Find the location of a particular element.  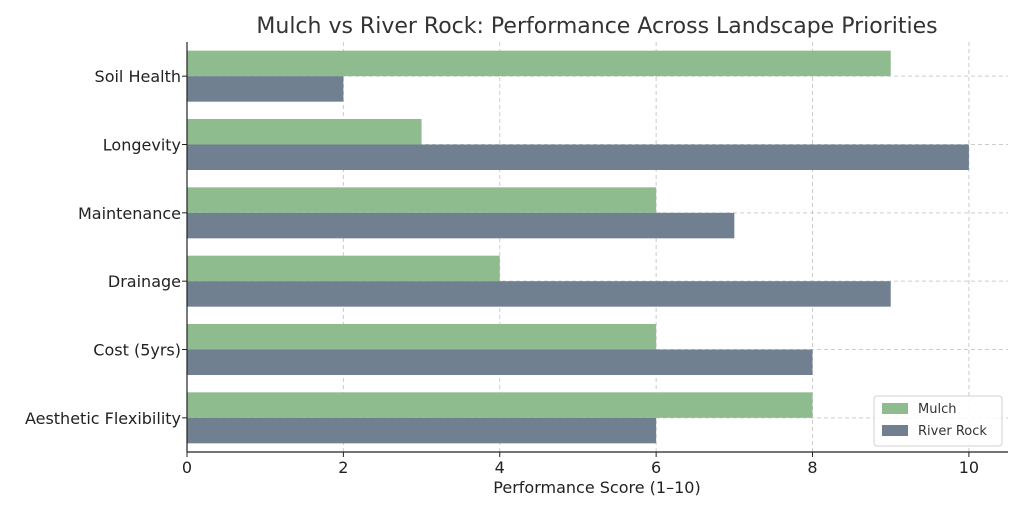

bar-mulch-maintenance is located at coordinates (422, 200).